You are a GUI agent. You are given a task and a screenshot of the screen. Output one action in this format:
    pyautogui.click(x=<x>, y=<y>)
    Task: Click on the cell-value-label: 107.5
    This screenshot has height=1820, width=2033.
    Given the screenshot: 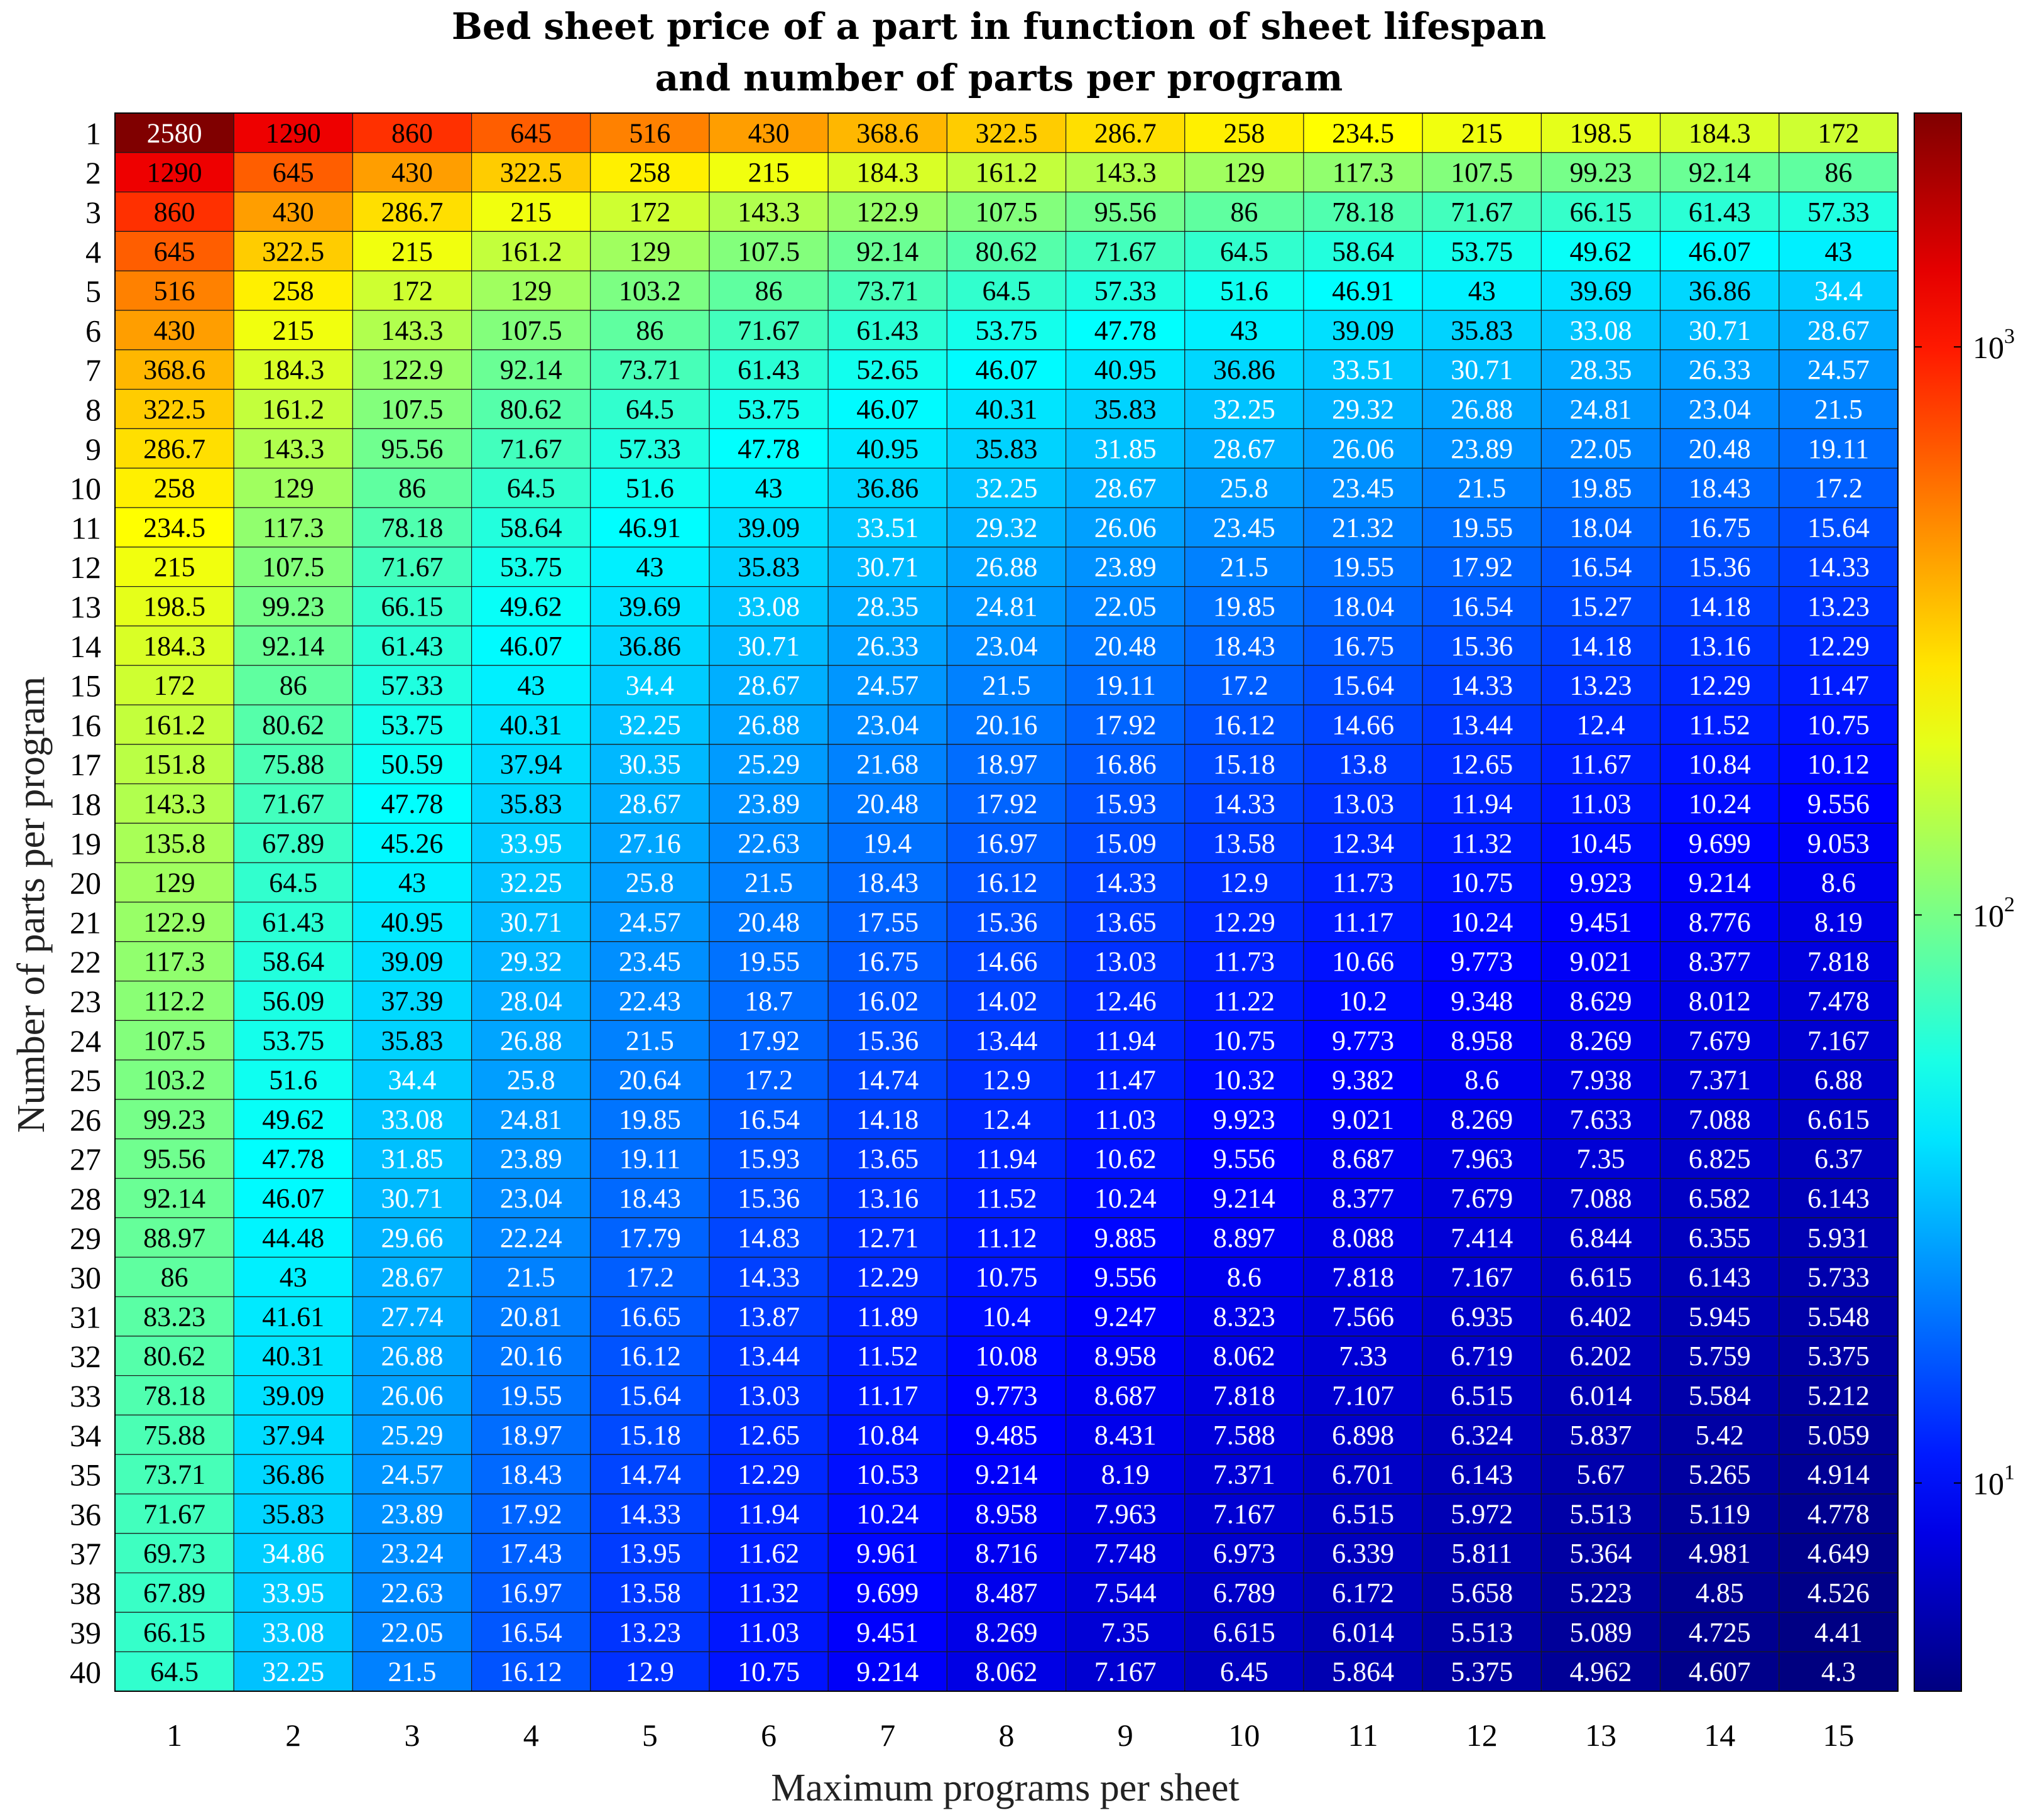 What is the action you would take?
    pyautogui.click(x=531, y=330)
    